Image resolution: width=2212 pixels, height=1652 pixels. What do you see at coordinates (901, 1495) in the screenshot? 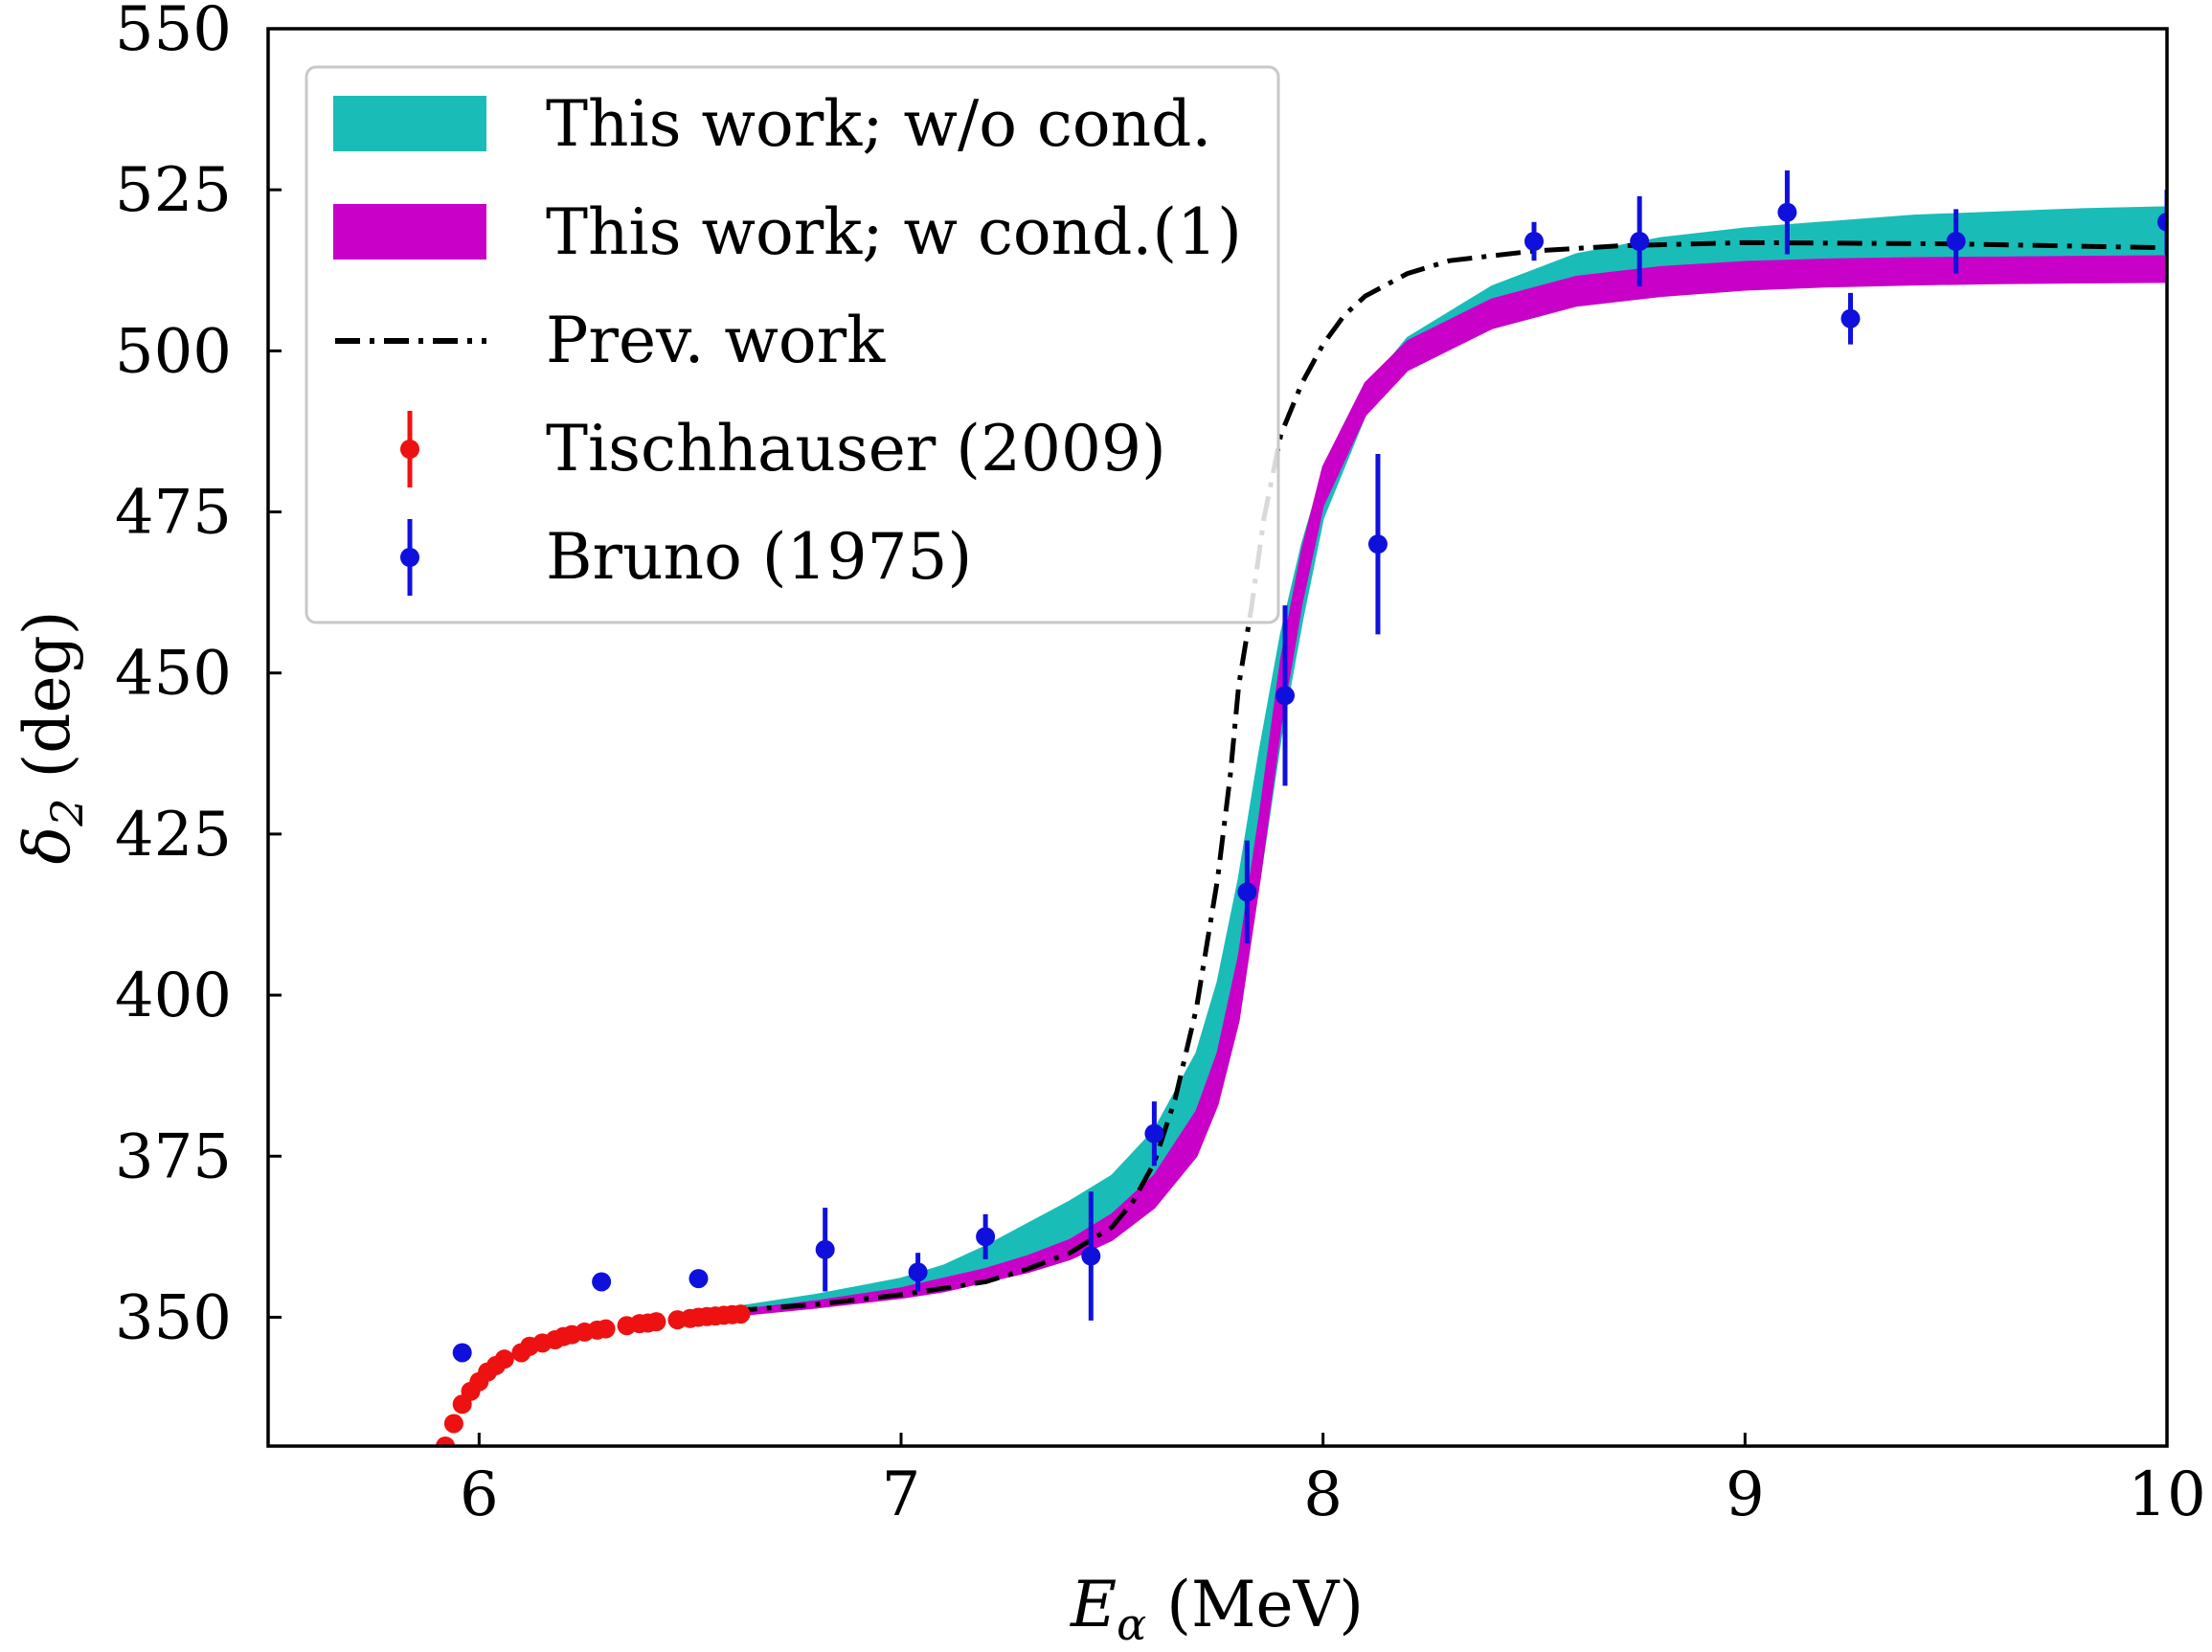
I see `x-tick-label: 7` at bounding box center [901, 1495].